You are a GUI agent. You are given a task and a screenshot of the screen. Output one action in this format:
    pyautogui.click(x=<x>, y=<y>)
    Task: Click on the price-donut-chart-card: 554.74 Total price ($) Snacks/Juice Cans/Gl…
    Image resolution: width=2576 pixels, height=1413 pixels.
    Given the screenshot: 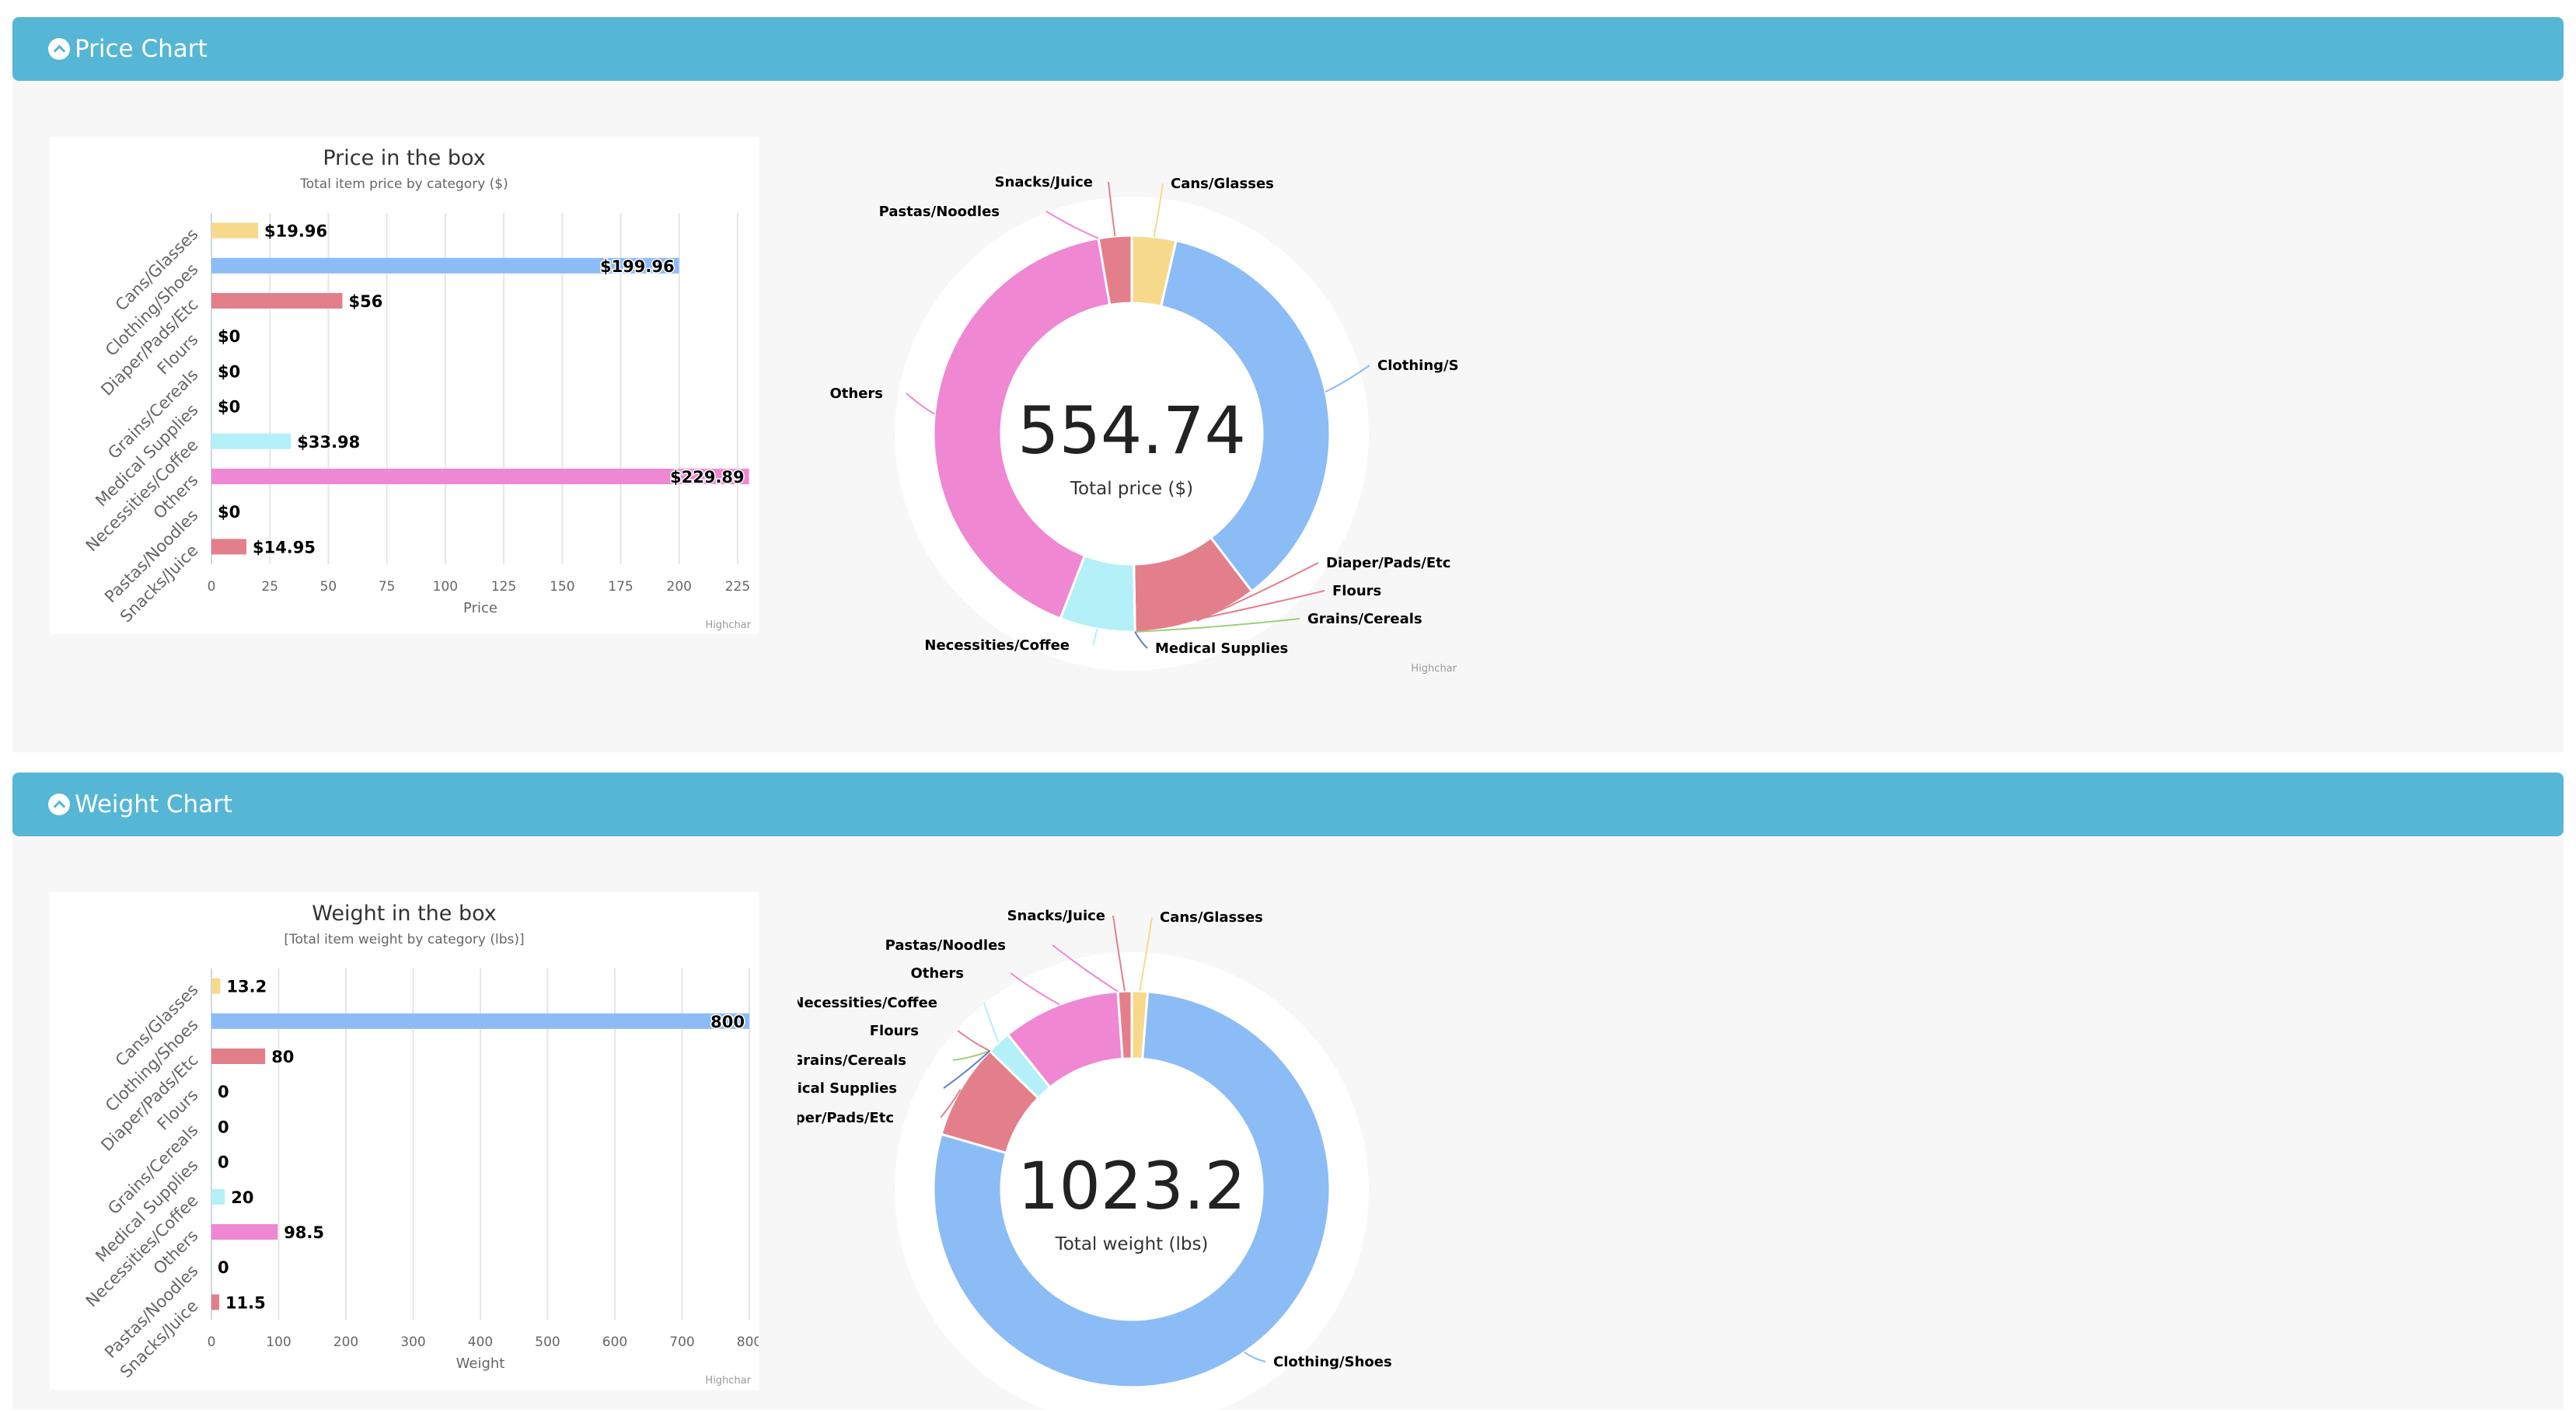 What is the action you would take?
    pyautogui.click(x=1140, y=438)
    